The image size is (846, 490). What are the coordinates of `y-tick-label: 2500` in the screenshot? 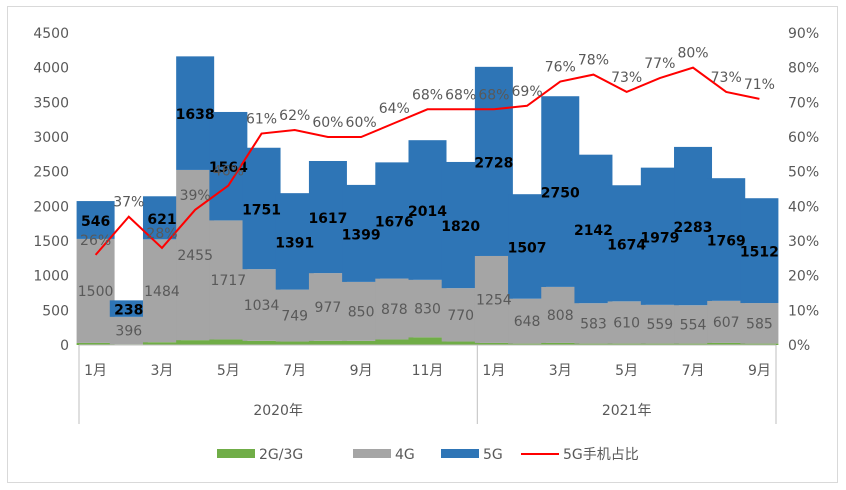 It's located at (51, 173).